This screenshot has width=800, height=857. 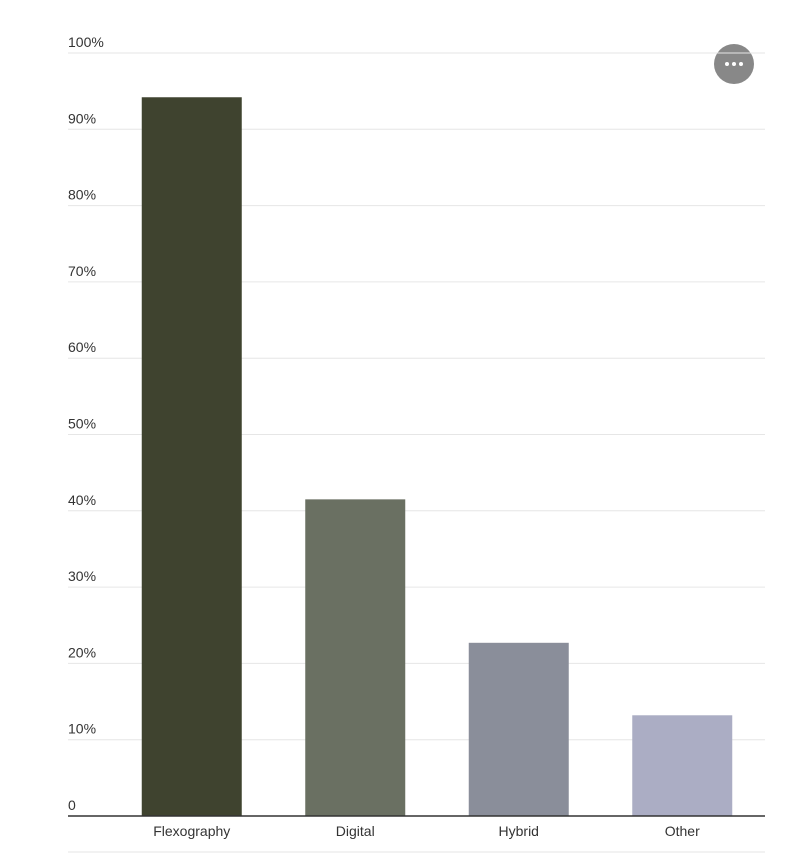 What do you see at coordinates (82, 347) in the screenshot?
I see `y-tick-label: 60%` at bounding box center [82, 347].